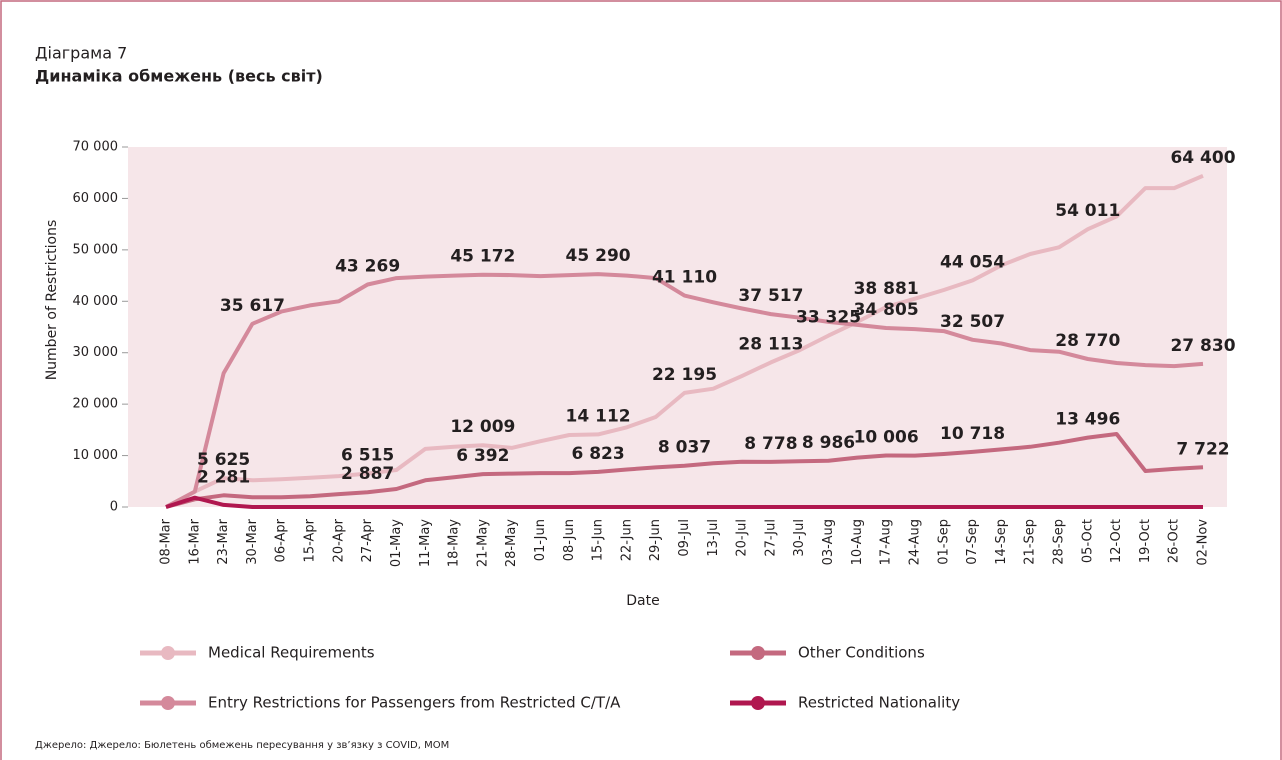  What do you see at coordinates (914, 542) in the screenshot?
I see `x-tick-label: 24-Aug` at bounding box center [914, 542].